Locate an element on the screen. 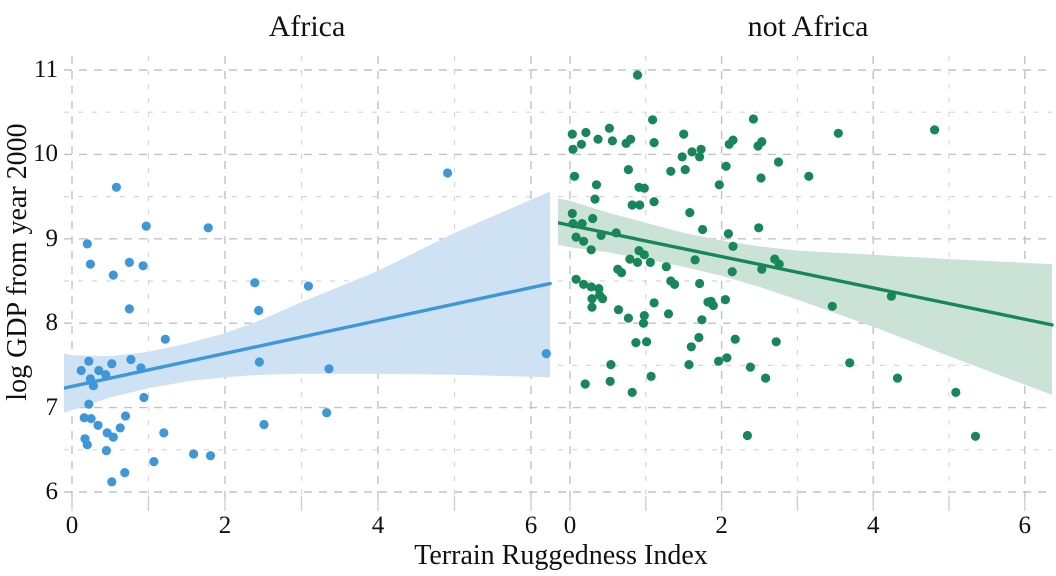  x-tick-label: 0 is located at coordinates (72, 525).